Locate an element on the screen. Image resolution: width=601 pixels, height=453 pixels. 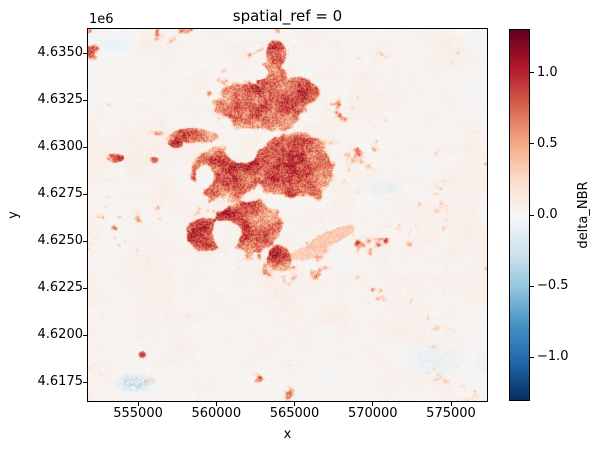
colorbar-tick-label: −0.5 is located at coordinates (553, 286).